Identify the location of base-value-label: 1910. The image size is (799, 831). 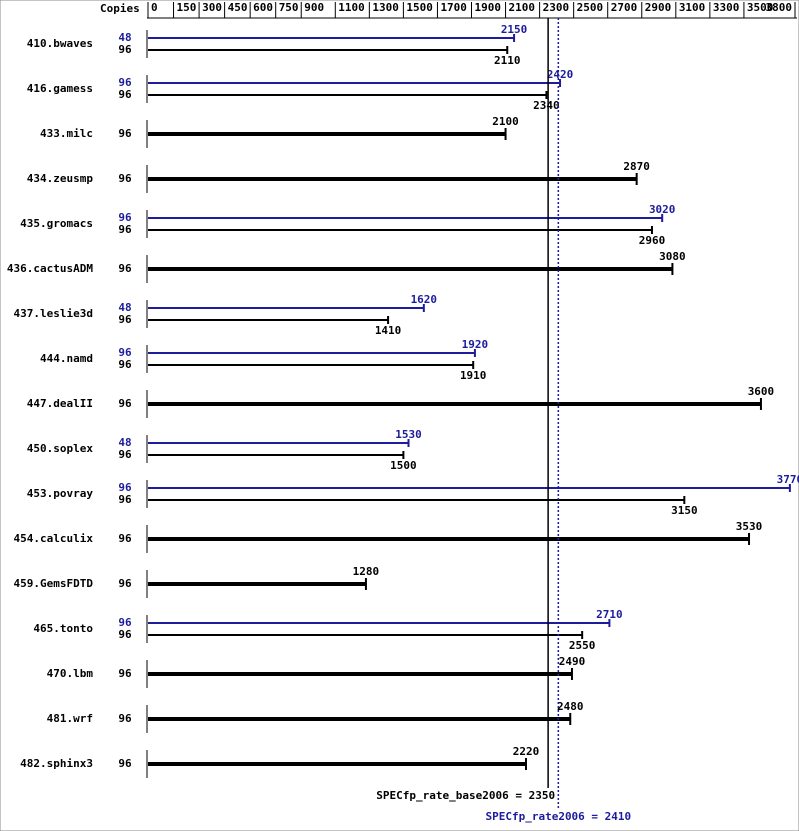
(473, 375).